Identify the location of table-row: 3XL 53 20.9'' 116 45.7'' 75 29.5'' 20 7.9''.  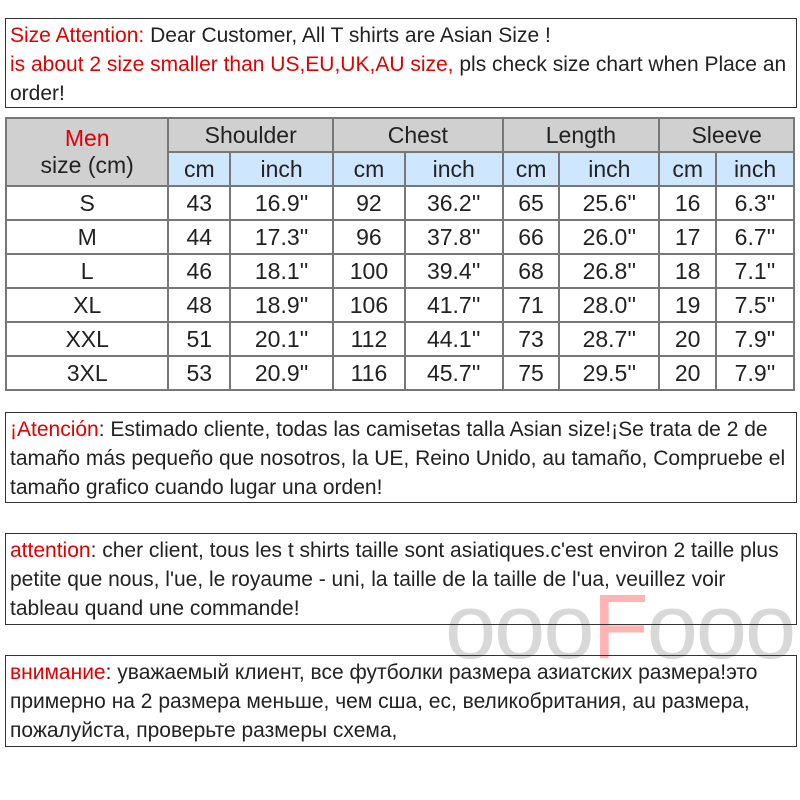
(399, 373).